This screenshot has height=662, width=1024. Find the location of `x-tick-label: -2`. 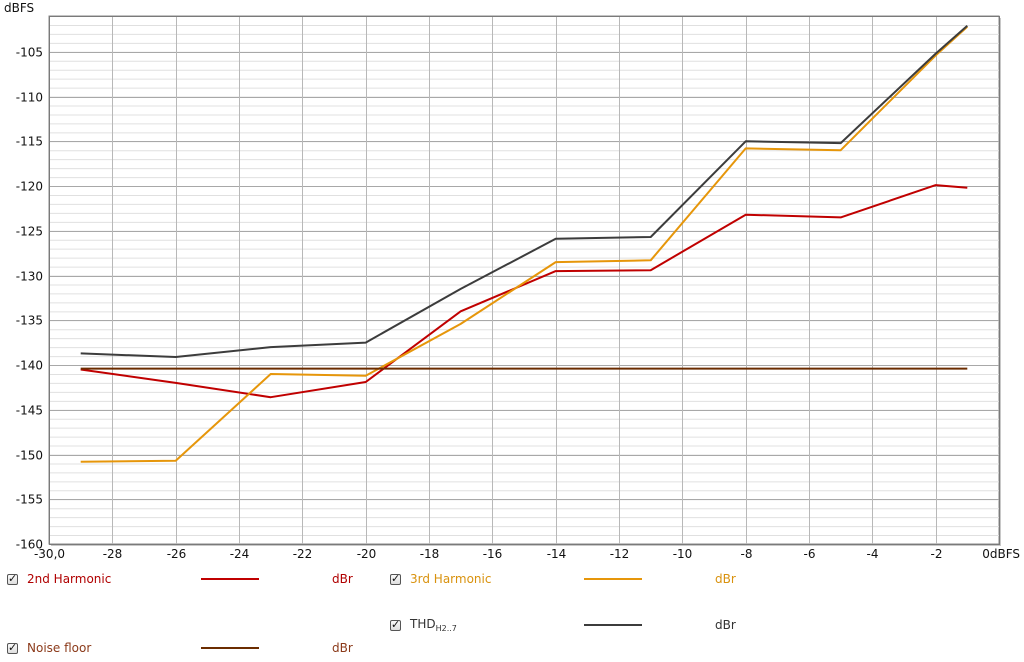

x-tick-label: -2 is located at coordinates (937, 554).